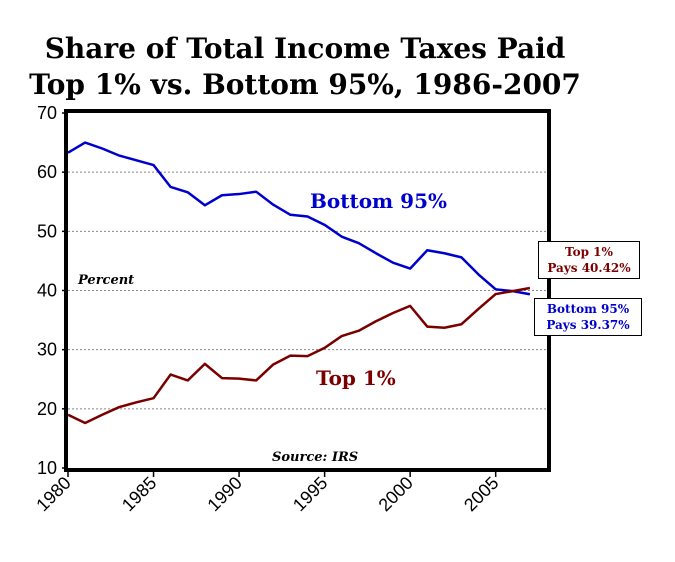  I want to click on callout-bottom95-line2: Pays 39.37%, so click(588, 325).